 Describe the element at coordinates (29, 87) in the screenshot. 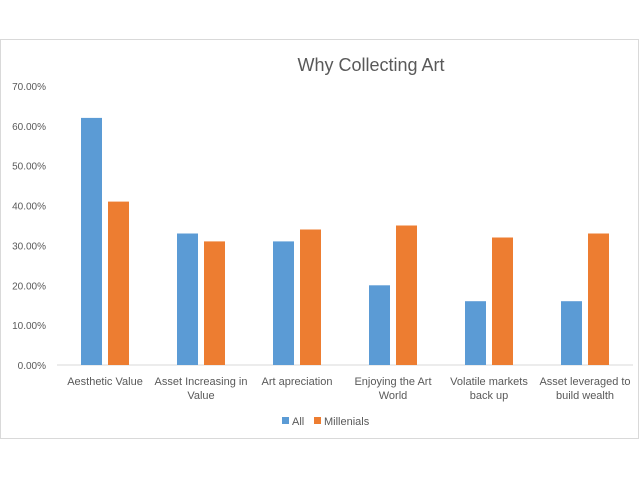

I see `y-tick-label: 70.00%` at that location.